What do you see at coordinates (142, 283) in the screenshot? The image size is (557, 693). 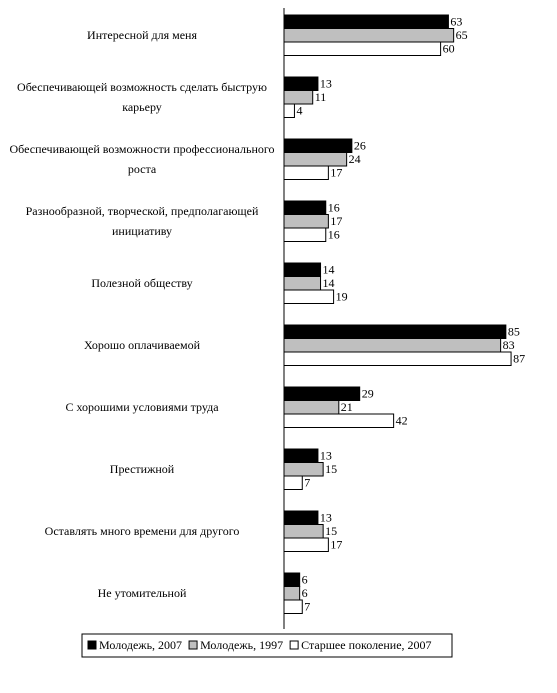 I see `category-label: Полезной обществу` at bounding box center [142, 283].